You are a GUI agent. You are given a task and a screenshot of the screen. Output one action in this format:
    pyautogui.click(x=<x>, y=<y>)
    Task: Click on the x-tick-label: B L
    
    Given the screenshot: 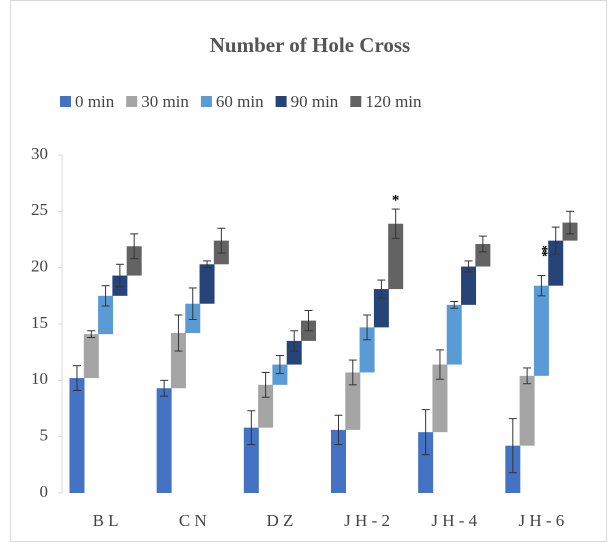 What is the action you would take?
    pyautogui.click(x=106, y=520)
    